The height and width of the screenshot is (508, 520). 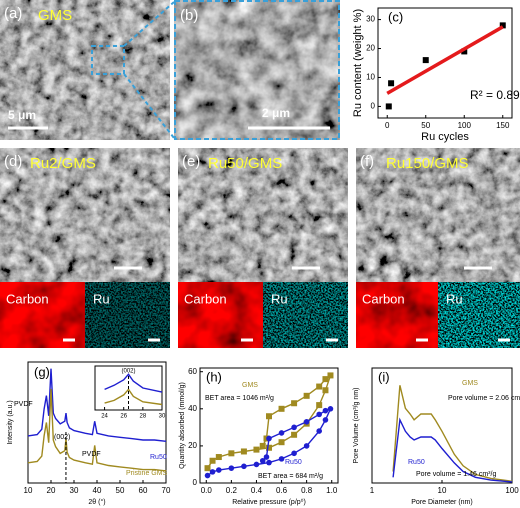 I want to click on annotation: Pore volume = 2.06 cm³/g, so click(x=484, y=398).